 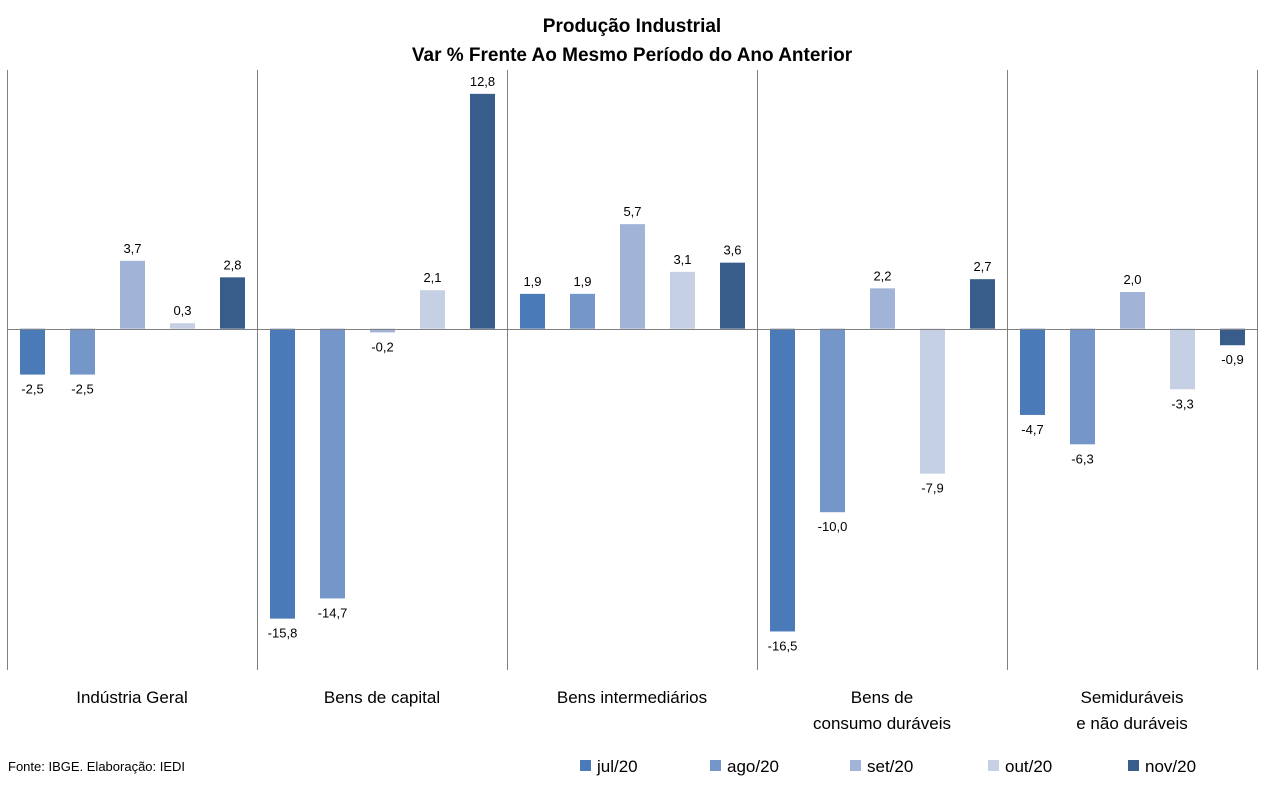 I want to click on data-label: -16,5, so click(x=783, y=645).